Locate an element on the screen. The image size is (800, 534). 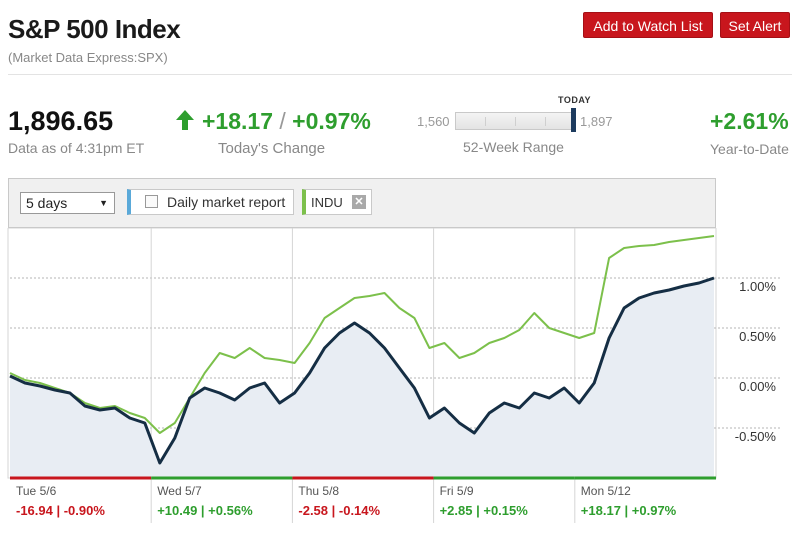
daily-report-label: Daily market report is located at coordinates (226, 202).